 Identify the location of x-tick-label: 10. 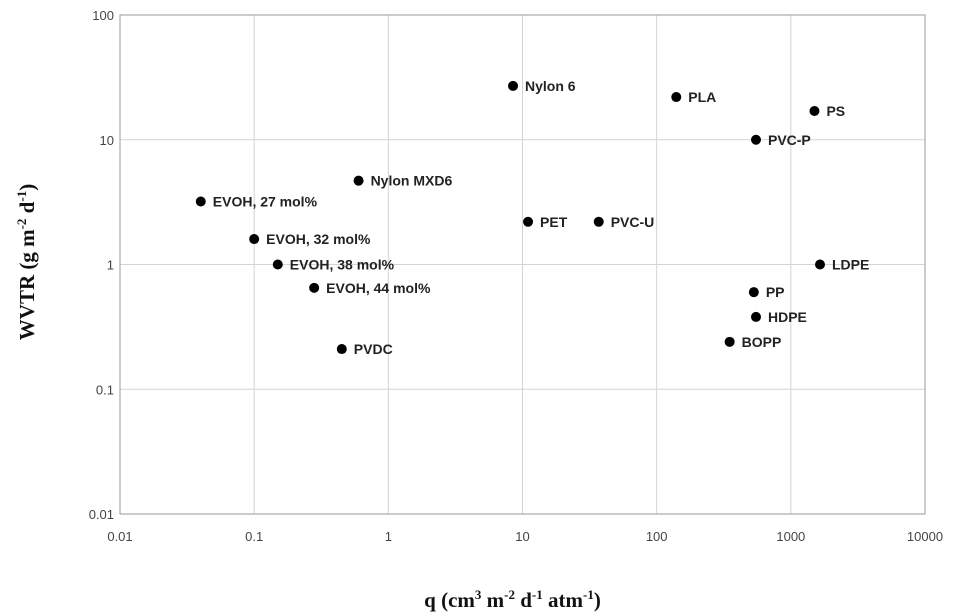
(522, 536).